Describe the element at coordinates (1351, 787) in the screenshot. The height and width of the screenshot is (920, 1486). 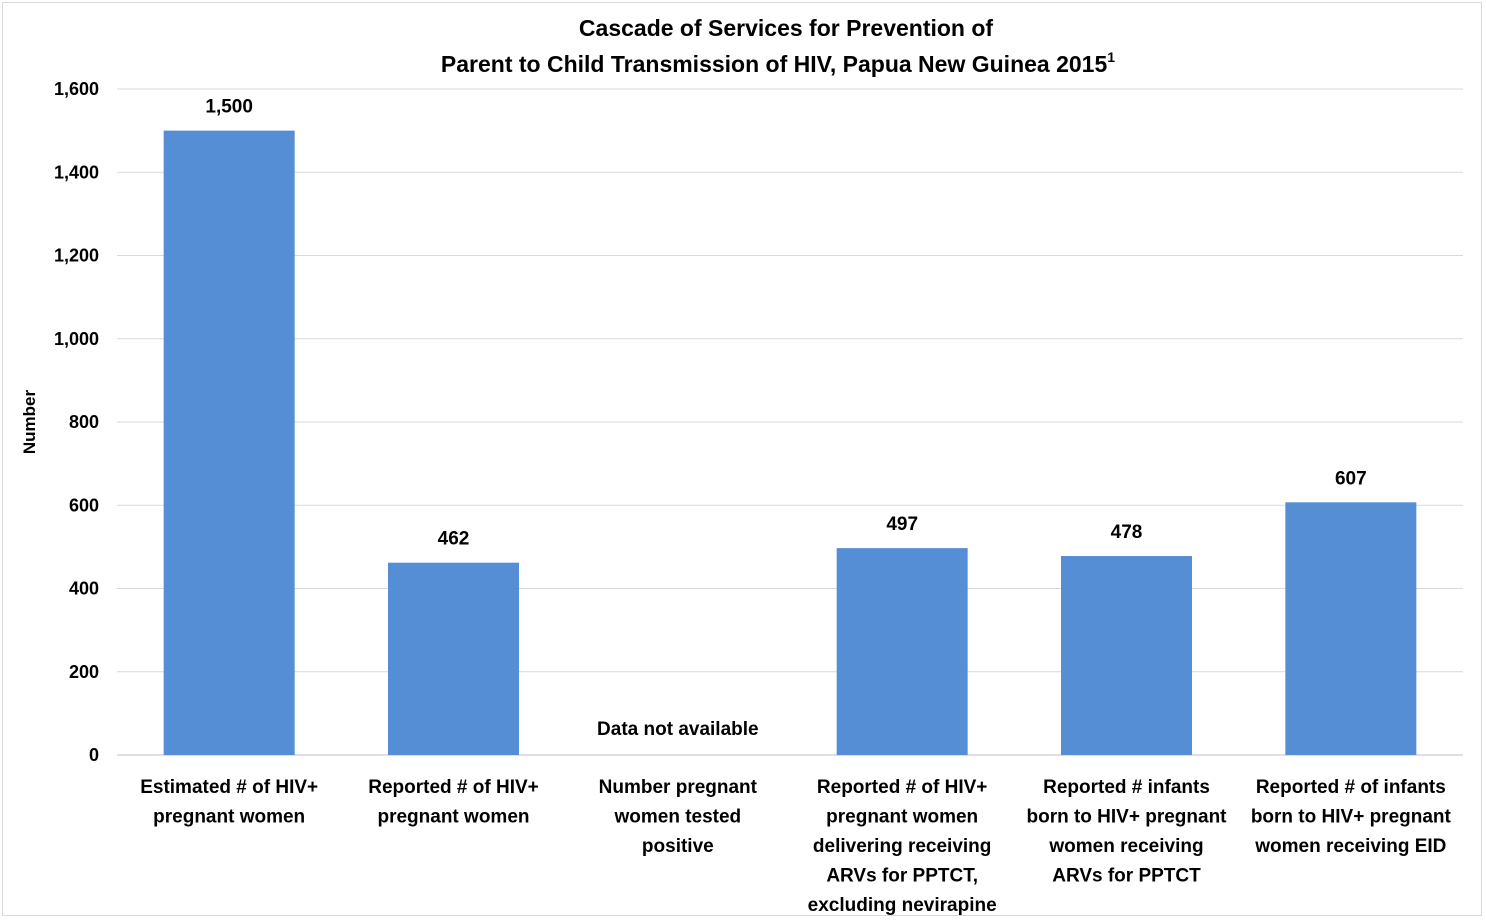
I see `x-category-label: Reported # of infants` at that location.